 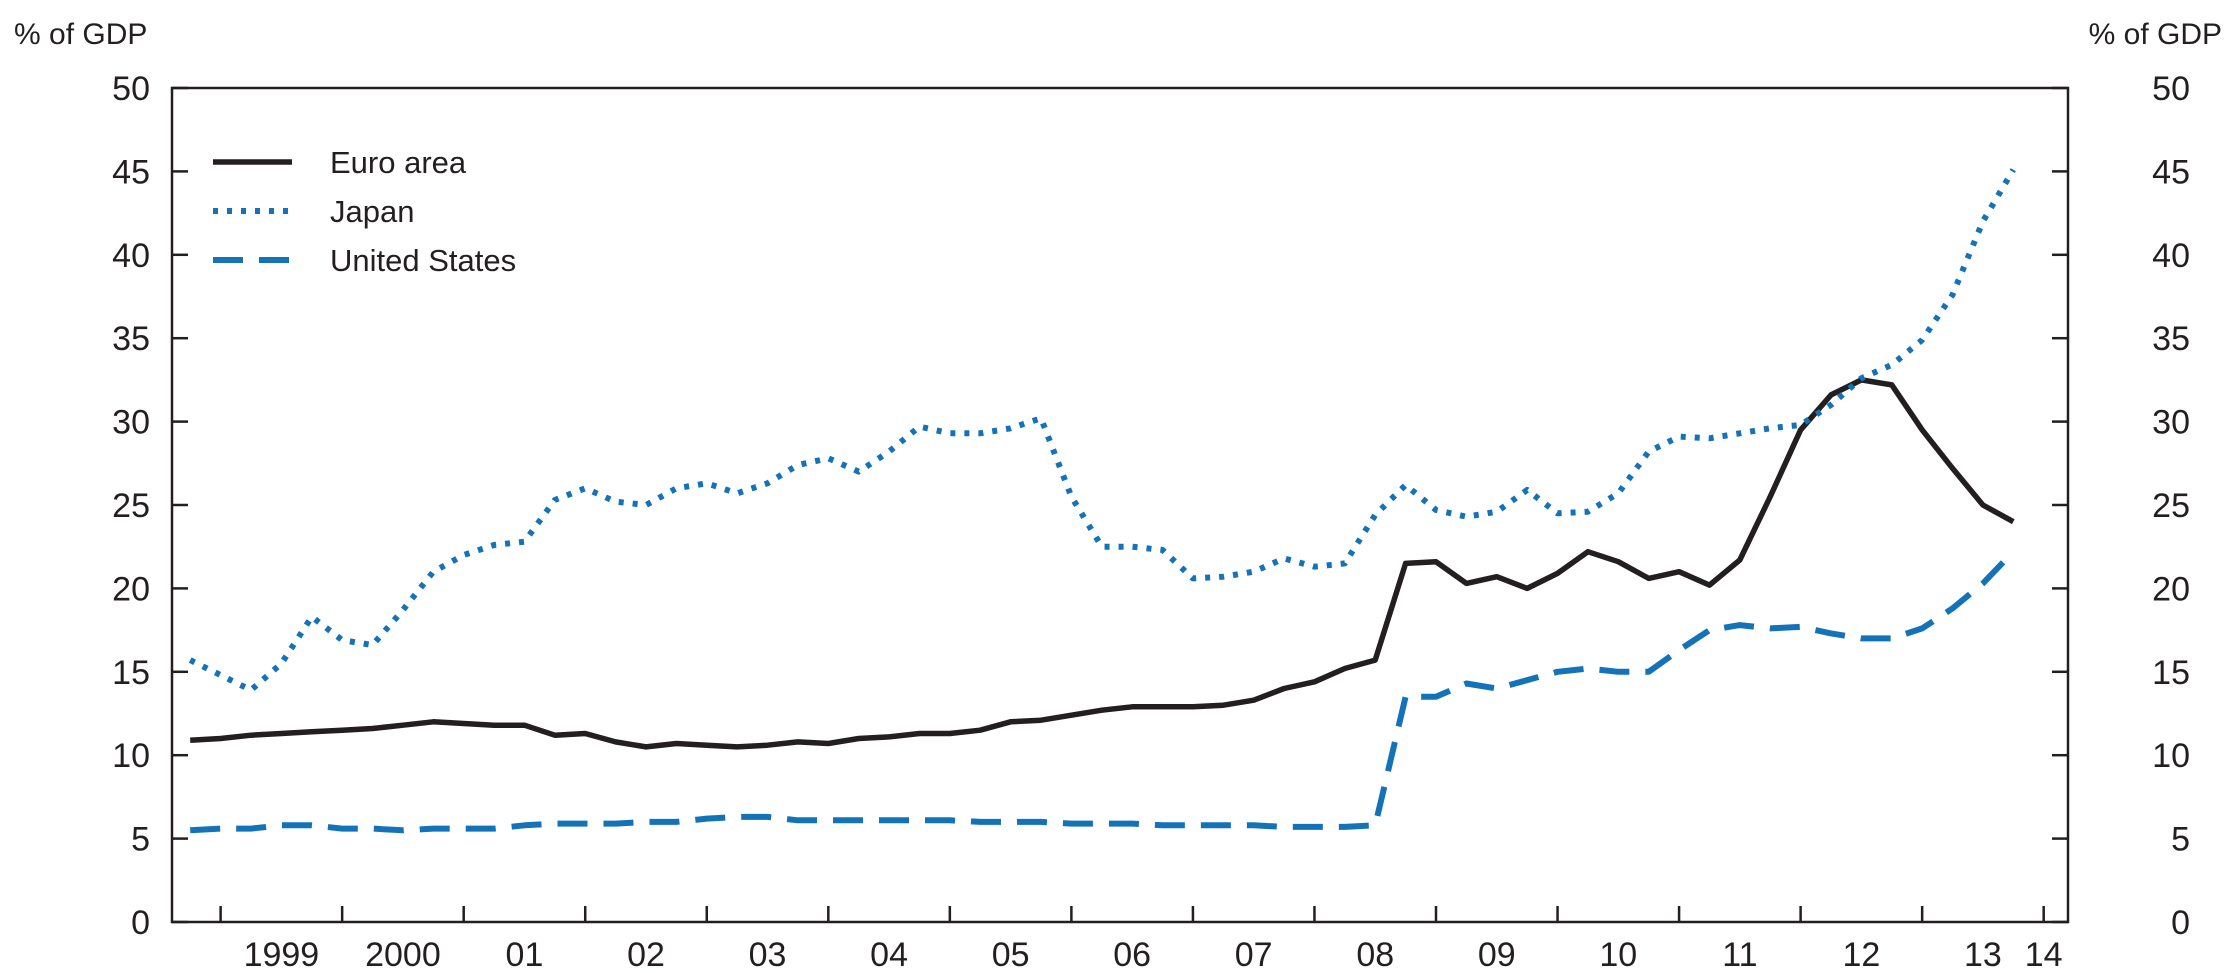 What do you see at coordinates (131, 423) in the screenshot?
I see `y-tick-label-left: 30` at bounding box center [131, 423].